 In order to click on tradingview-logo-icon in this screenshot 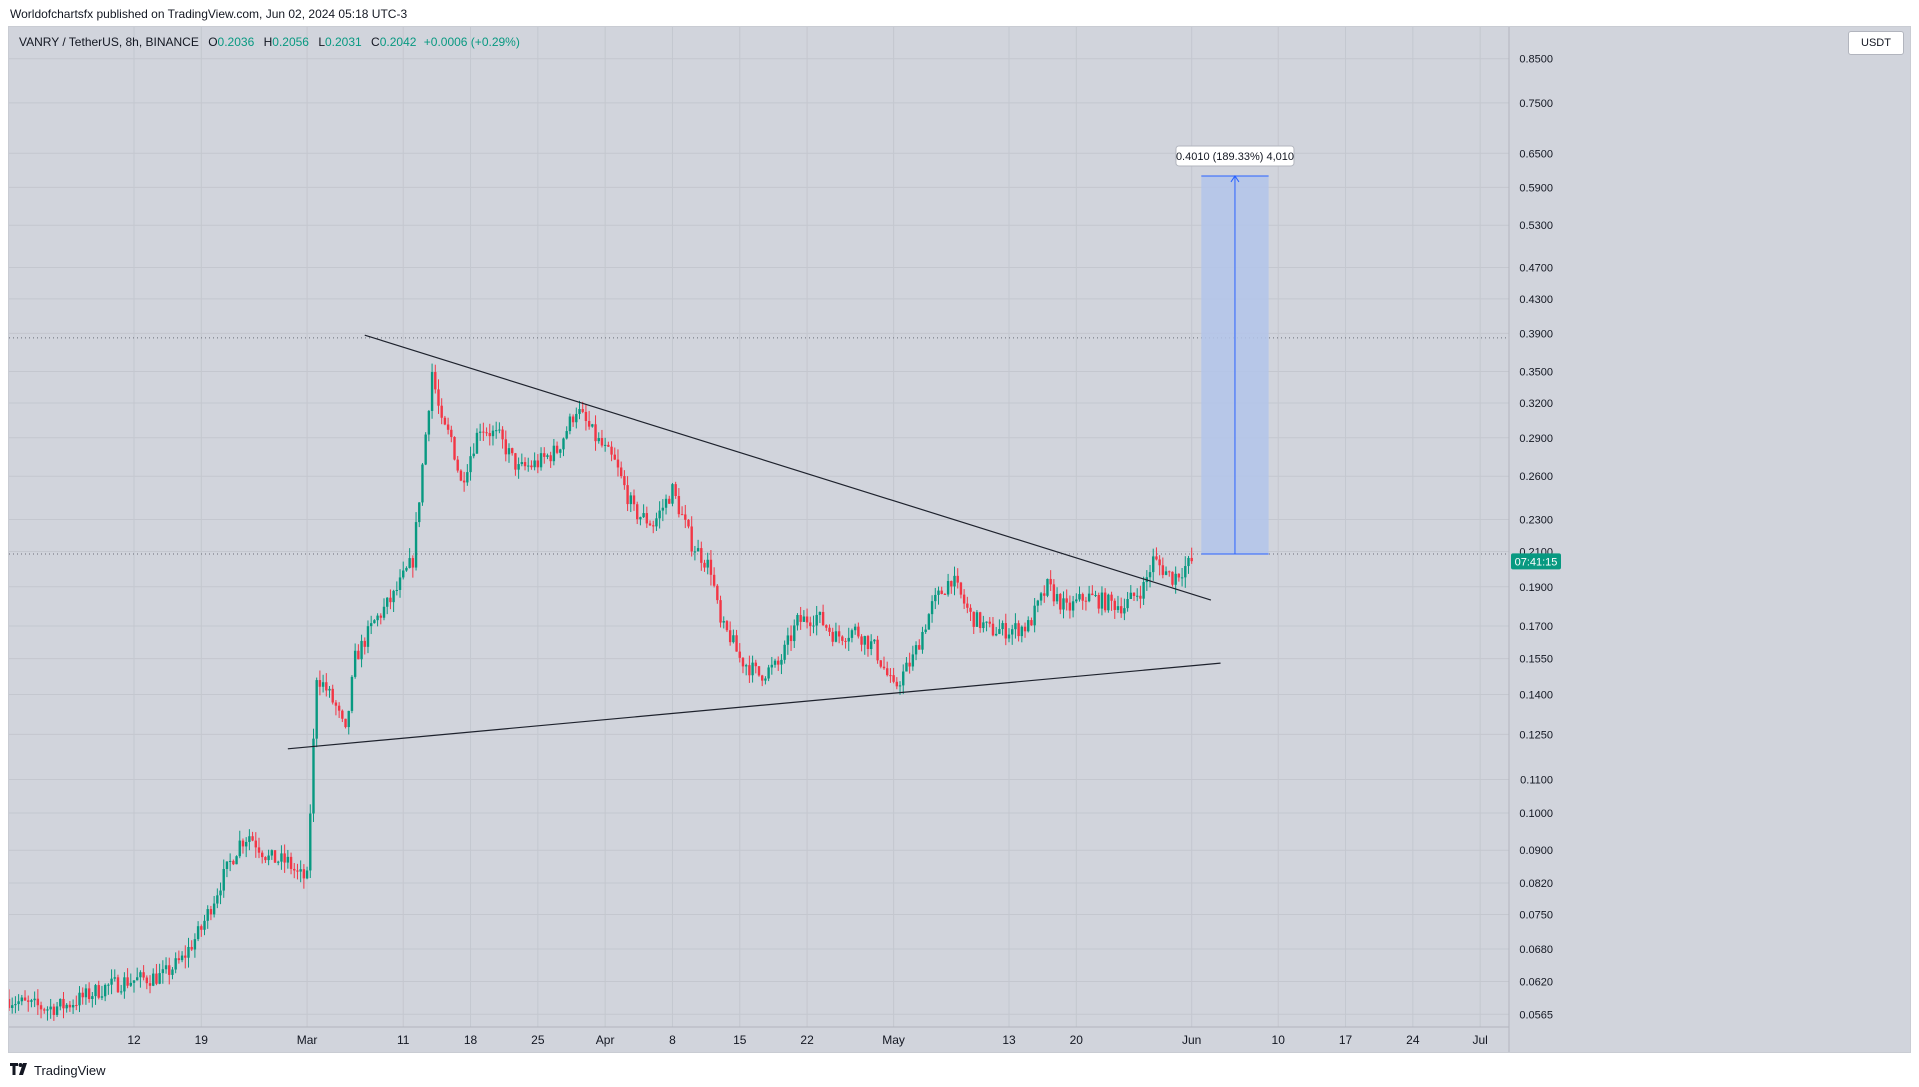, I will do `click(20, 1070)`.